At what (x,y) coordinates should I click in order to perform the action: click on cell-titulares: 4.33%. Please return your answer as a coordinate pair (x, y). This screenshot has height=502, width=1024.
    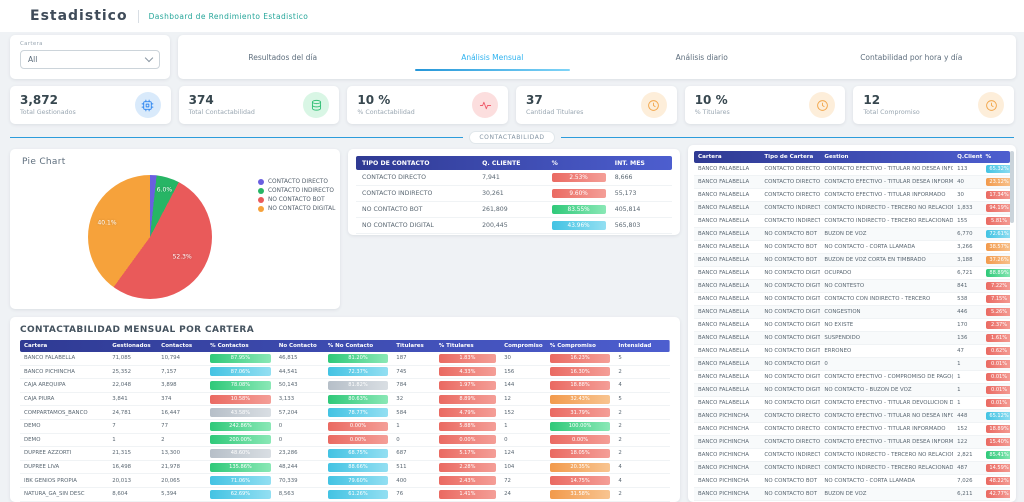
    Looking at the image, I should click on (467, 372).